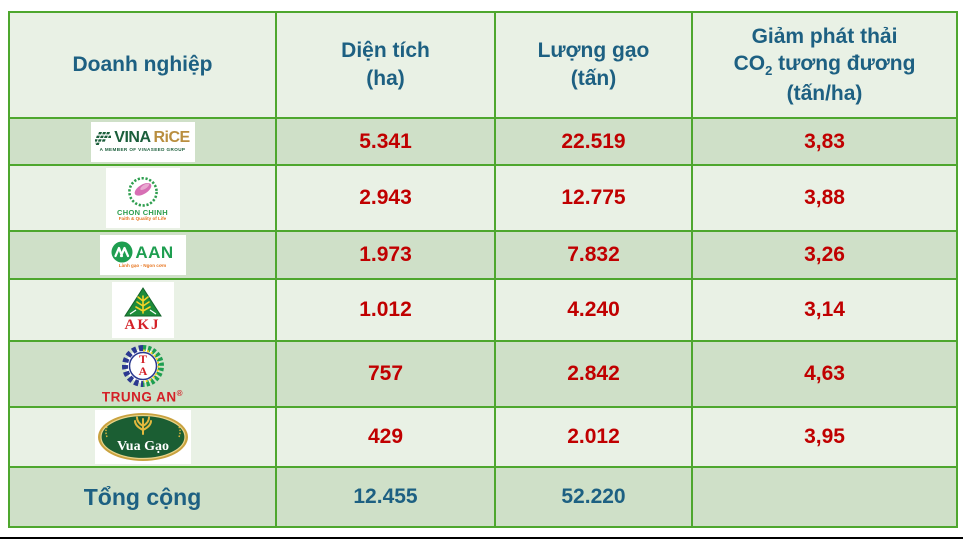 This screenshot has height=541, width=963. Describe the element at coordinates (142, 371) in the screenshot. I see `svg-text: A` at that location.